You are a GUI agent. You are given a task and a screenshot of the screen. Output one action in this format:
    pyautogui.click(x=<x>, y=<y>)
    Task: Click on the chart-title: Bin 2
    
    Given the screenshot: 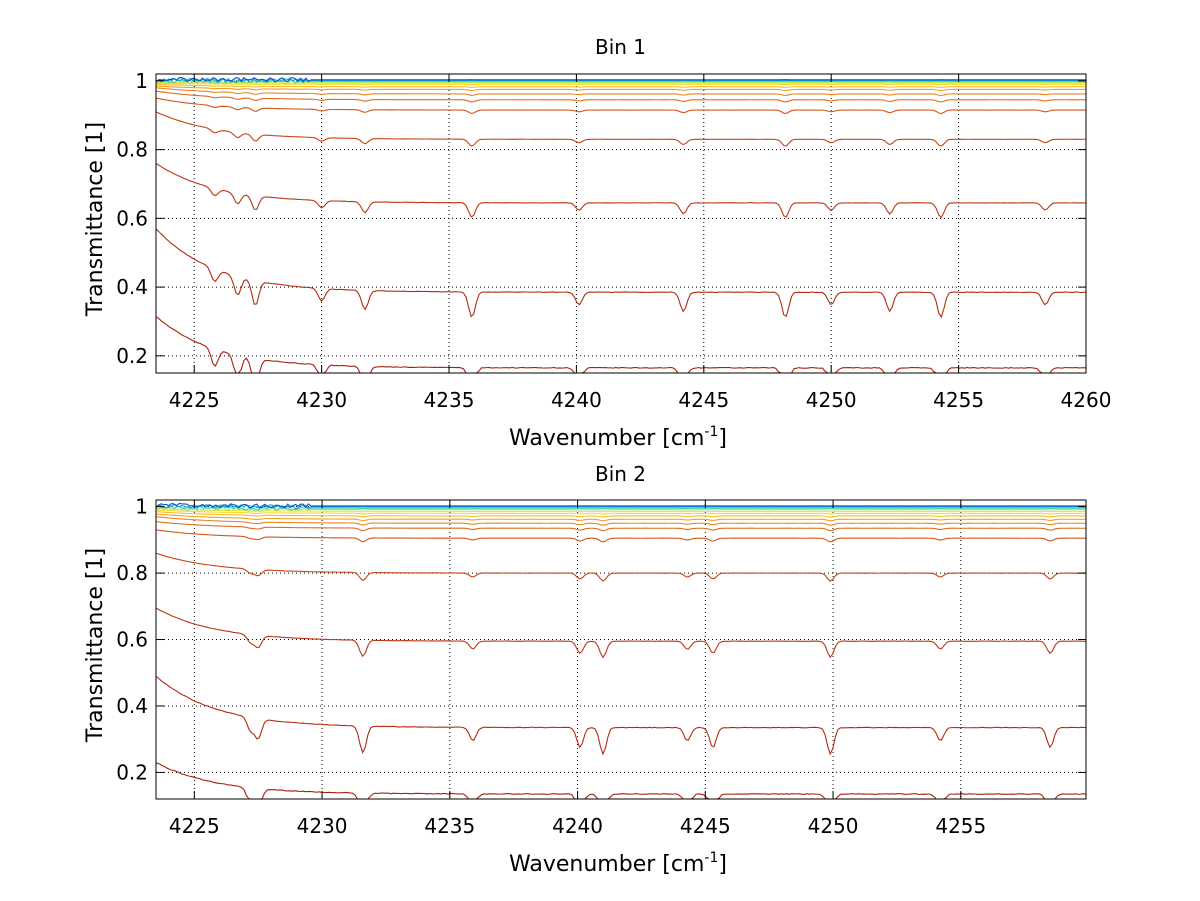 What is the action you would take?
    pyautogui.click(x=620, y=474)
    